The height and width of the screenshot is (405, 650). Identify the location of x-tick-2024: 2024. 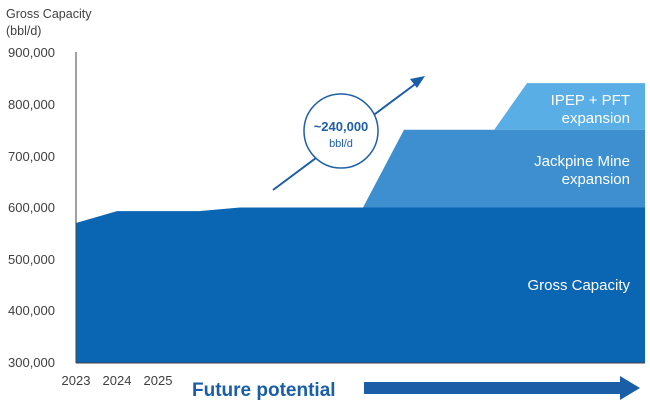
(117, 380).